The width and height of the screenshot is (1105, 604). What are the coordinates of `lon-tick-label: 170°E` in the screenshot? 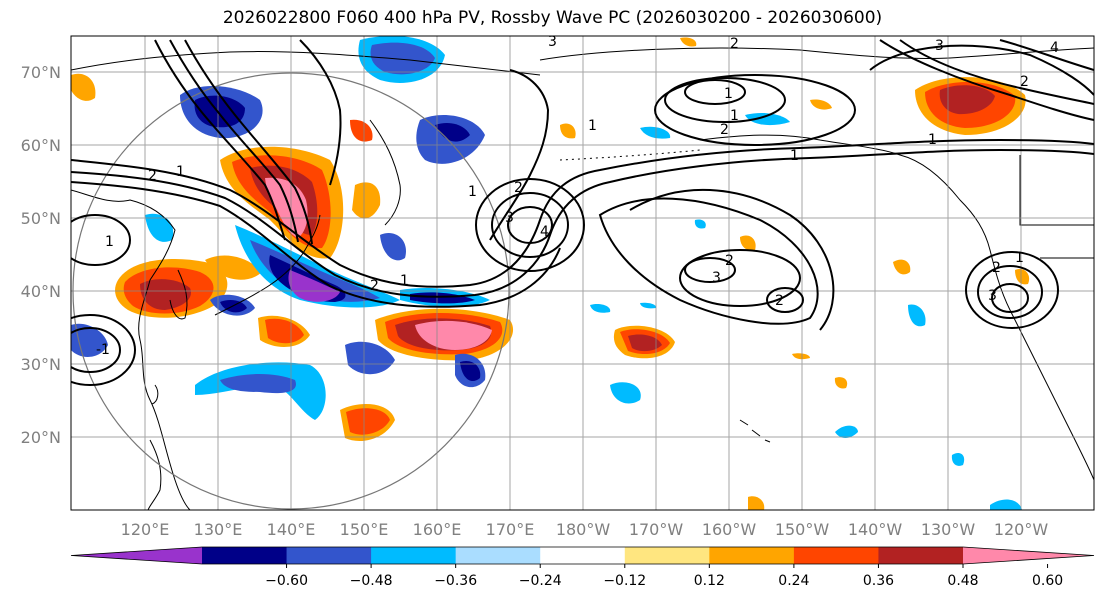 It's located at (510, 529).